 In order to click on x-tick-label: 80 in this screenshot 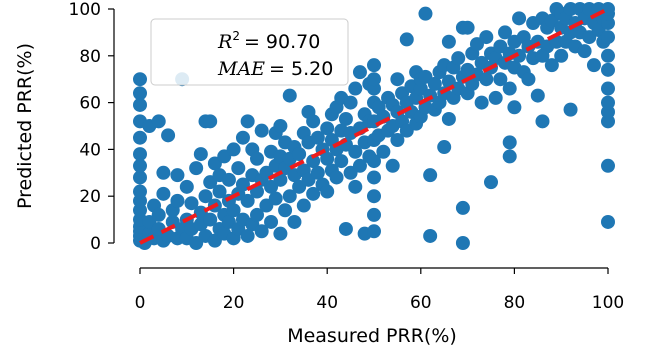, I will do `click(515, 303)`.